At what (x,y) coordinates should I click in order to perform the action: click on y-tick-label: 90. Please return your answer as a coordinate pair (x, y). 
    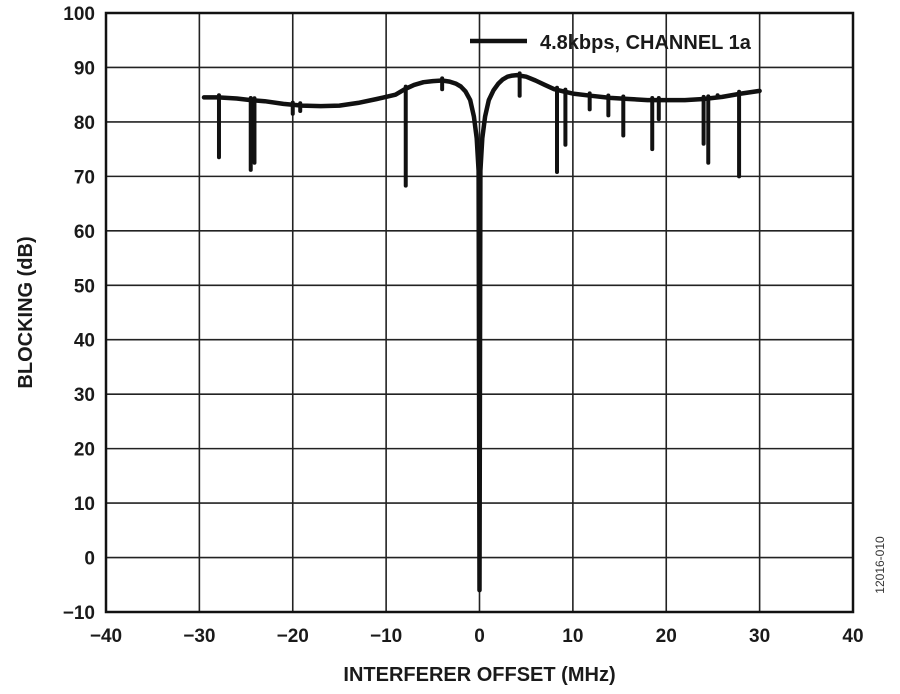
    Looking at the image, I should click on (84, 68).